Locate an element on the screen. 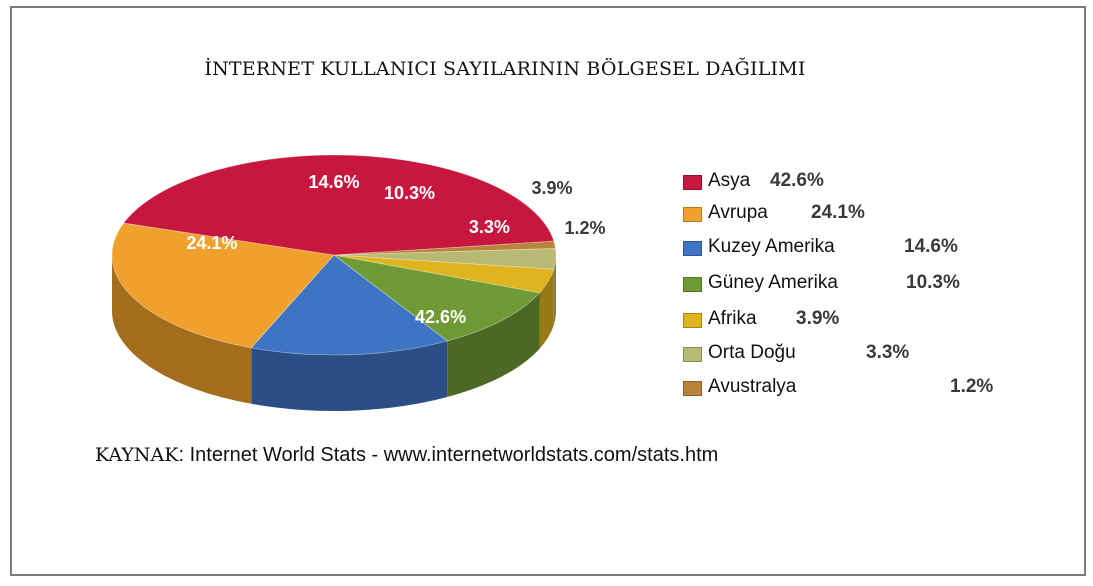 This screenshot has width=1093, height=586. legend-value: 3.3% is located at coordinates (888, 352).